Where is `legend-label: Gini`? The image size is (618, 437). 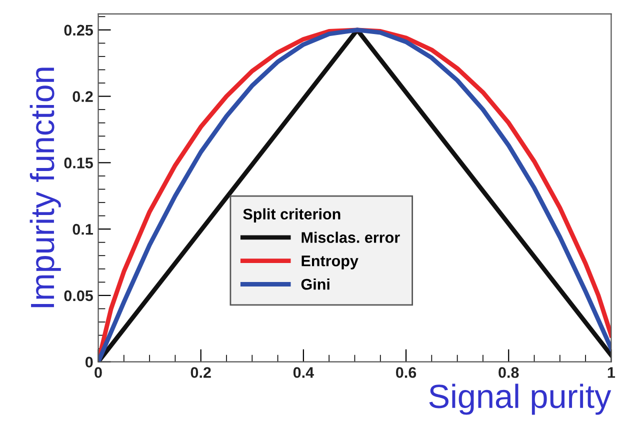
legend-label: Gini is located at coordinates (315, 284).